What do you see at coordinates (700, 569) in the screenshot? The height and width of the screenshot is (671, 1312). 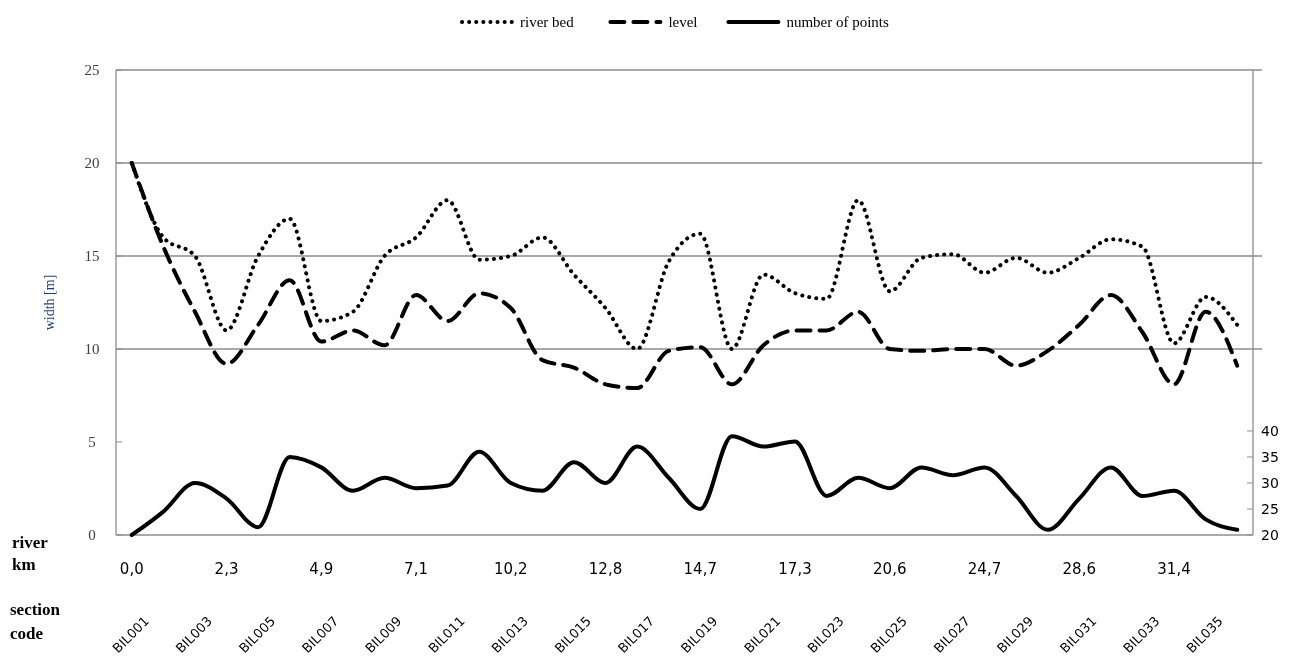 I see `text: 14,7` at bounding box center [700, 569].